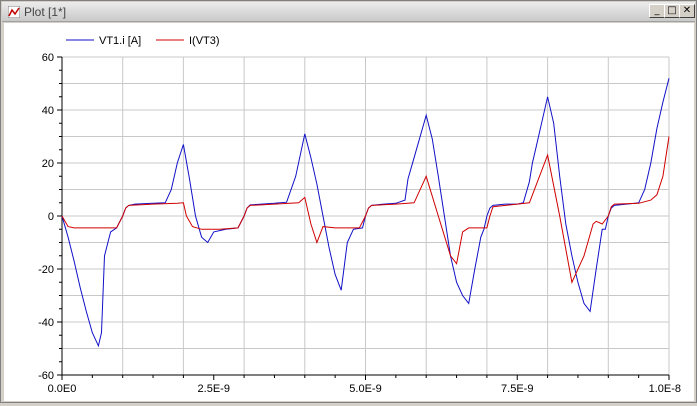 This screenshot has height=406, width=697. What do you see at coordinates (46, 376) in the screenshot?
I see `y-tick-label: -60` at bounding box center [46, 376].